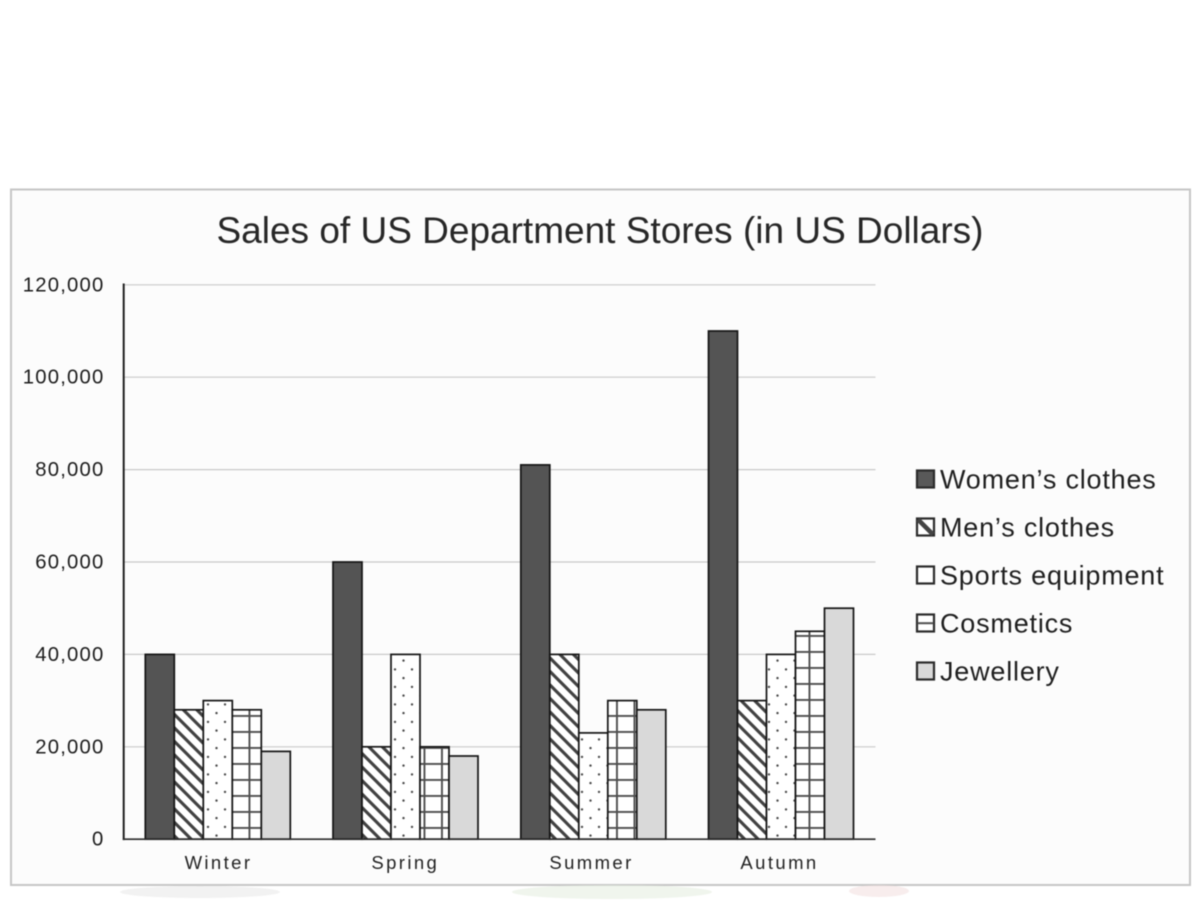 The image size is (1200, 900). Describe the element at coordinates (64, 285) in the screenshot. I see `svg-text: 120,000` at that location.